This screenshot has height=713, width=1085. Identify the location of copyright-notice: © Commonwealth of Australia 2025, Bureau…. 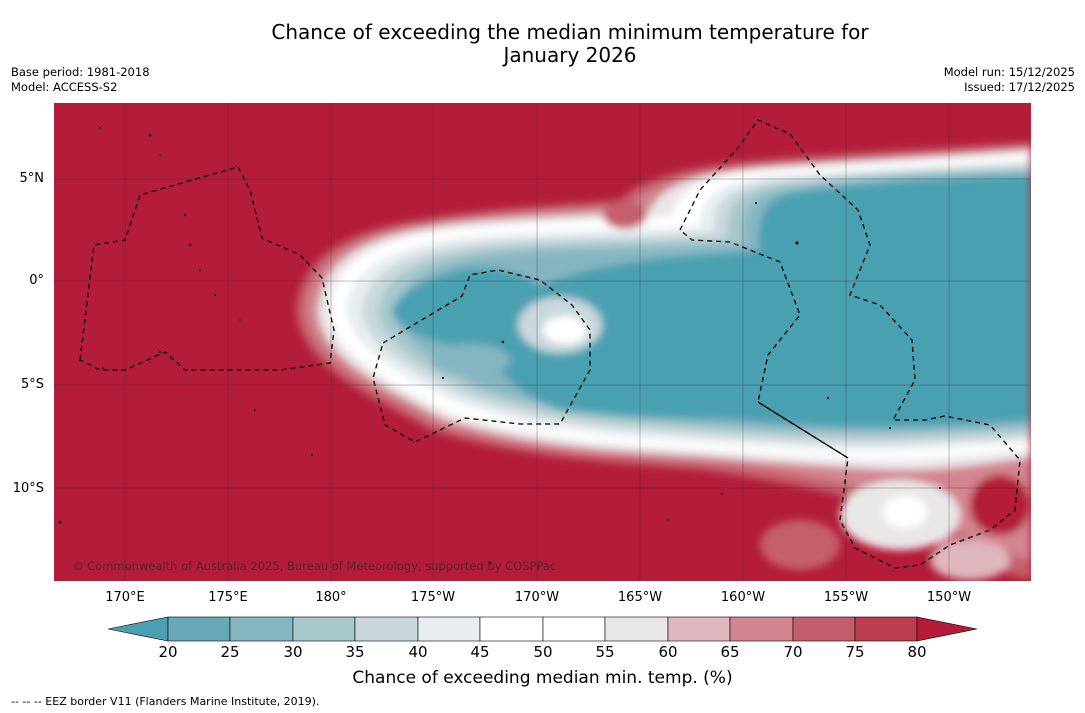
(314, 566).